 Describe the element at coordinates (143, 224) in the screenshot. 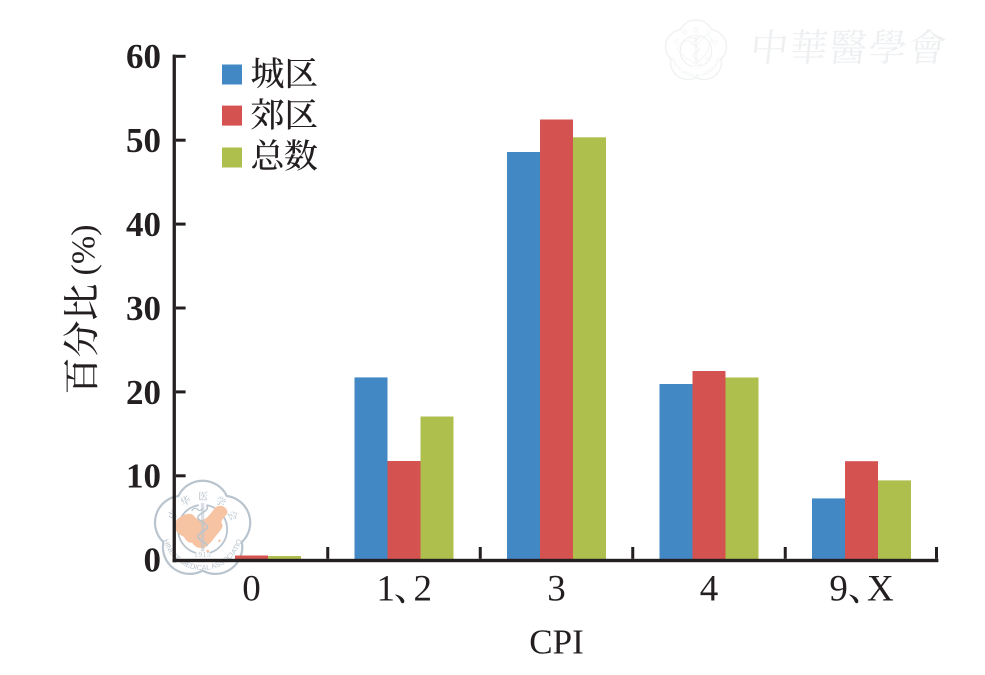

I see `svg-text: 40` at that location.